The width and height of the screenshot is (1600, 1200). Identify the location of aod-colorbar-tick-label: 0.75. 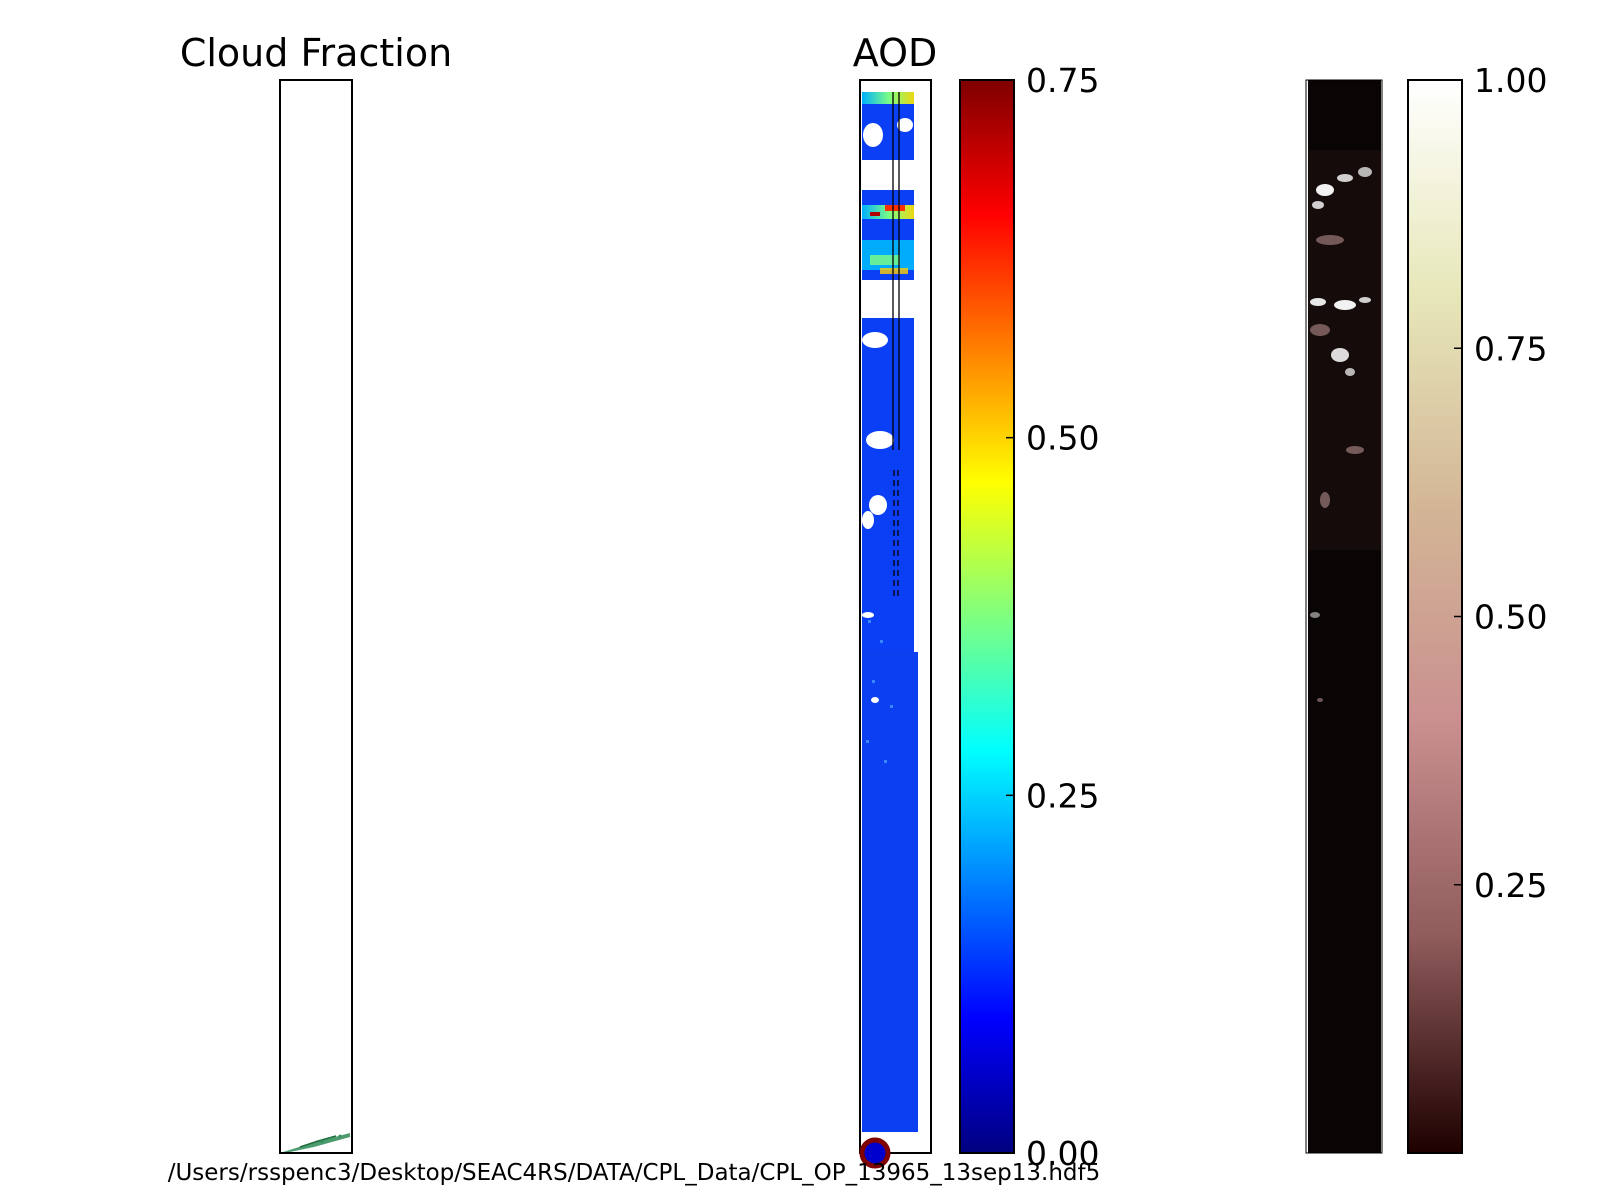
(1062, 80).